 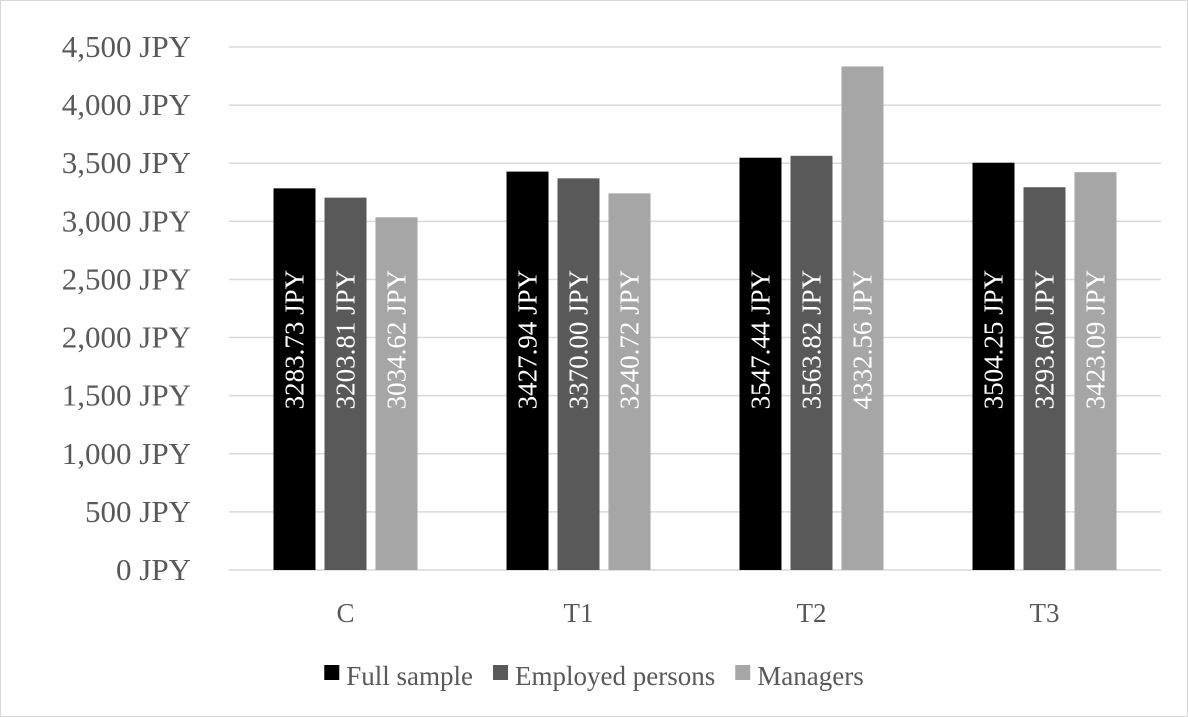 I want to click on legend: Full sample Employed persons Managers, so click(x=594, y=676).